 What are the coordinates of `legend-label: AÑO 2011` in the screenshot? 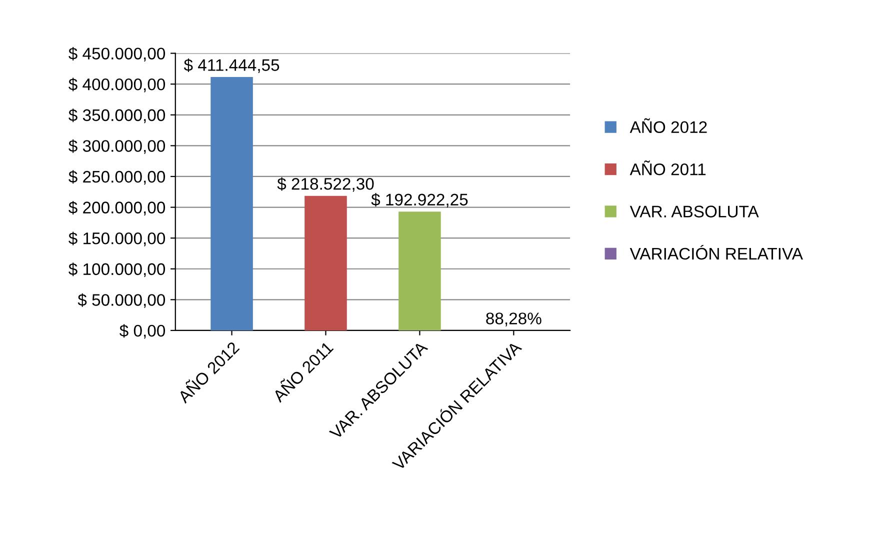 It's located at (668, 168).